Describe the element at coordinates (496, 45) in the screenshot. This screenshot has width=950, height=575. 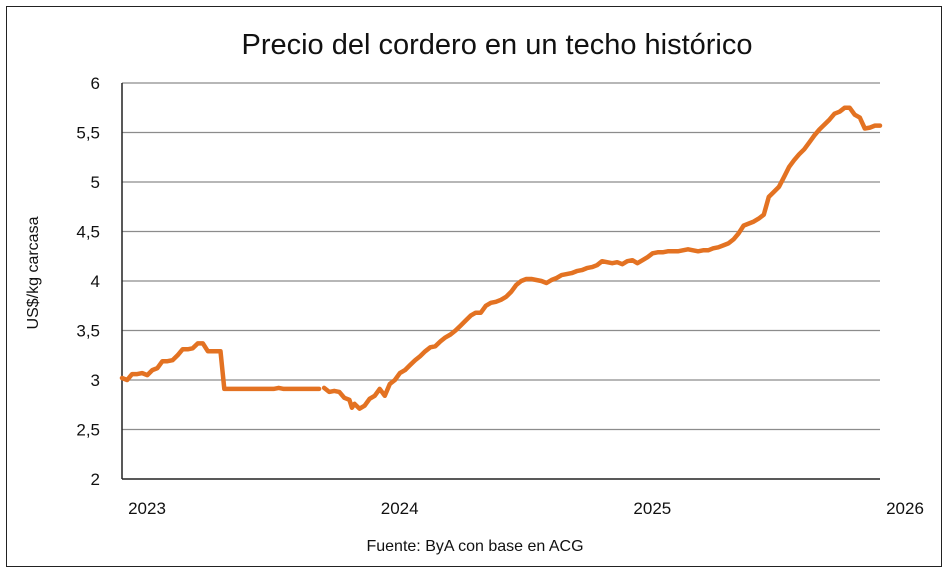
I see `chart-title: Precio del cordero en un techo histórico` at that location.